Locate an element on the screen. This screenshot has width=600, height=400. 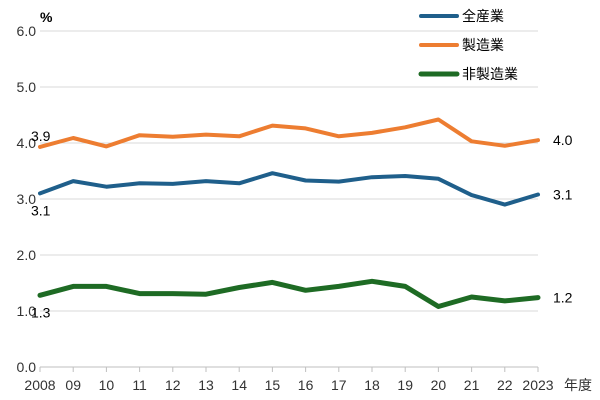
x-tick-label: 10 is located at coordinates (107, 385).